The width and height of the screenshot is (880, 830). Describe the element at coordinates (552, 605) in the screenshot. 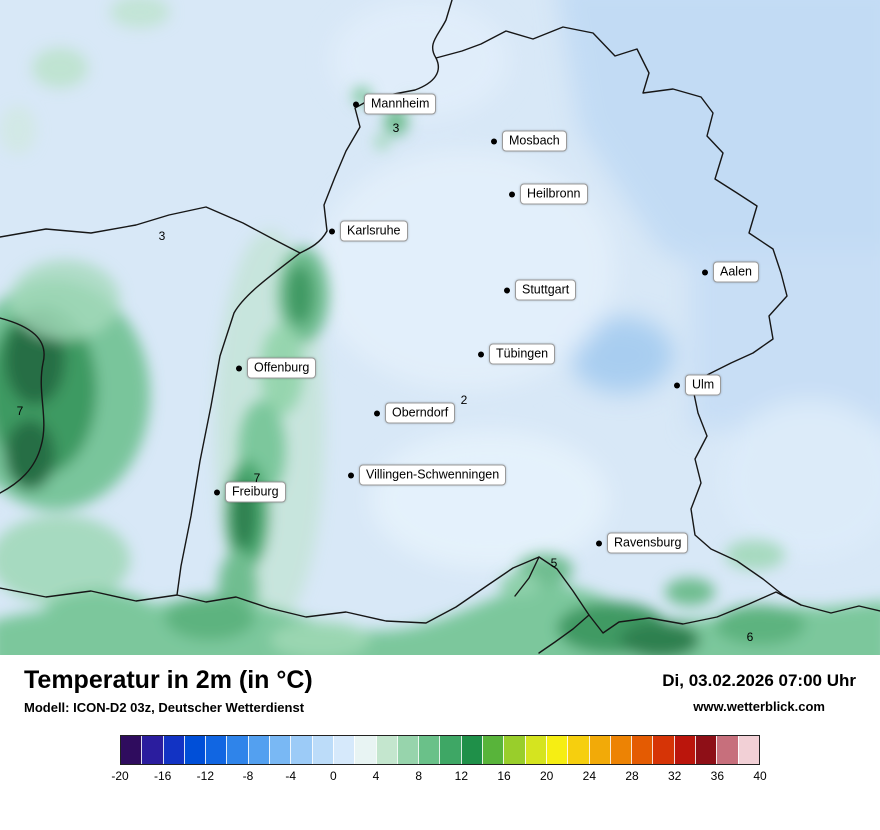

I see `border-hochrhein` at that location.